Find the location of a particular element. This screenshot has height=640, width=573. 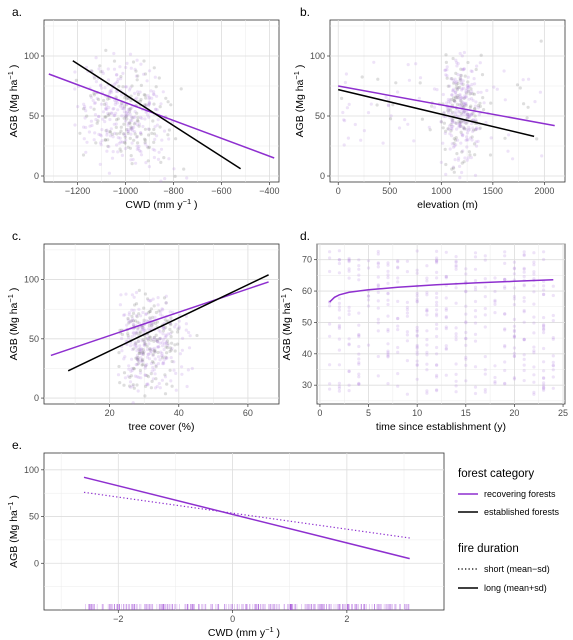

trend-line-established is located at coordinates (436, 113).